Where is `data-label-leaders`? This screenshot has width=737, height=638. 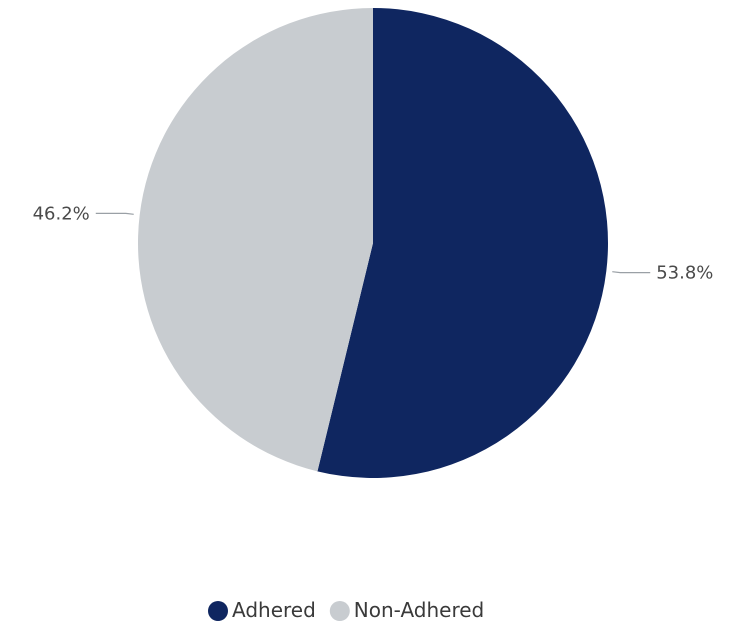
data-label-leaders is located at coordinates (373, 243).